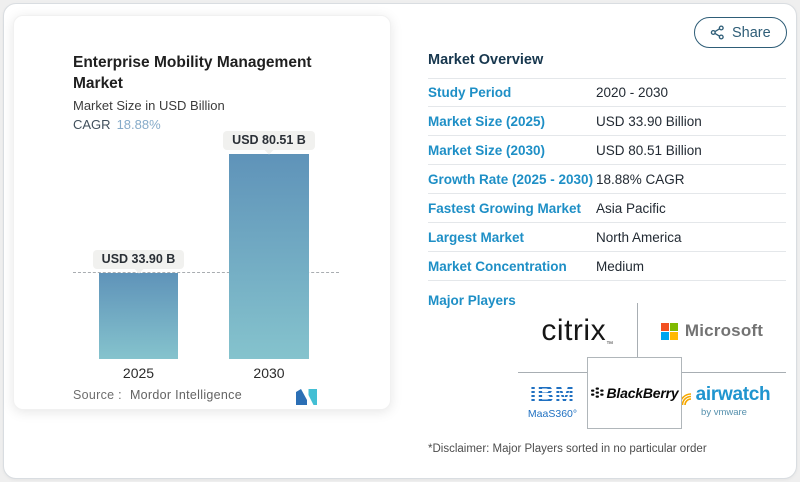  What do you see at coordinates (751, 32) in the screenshot?
I see `share-button-label: Share` at bounding box center [751, 32].